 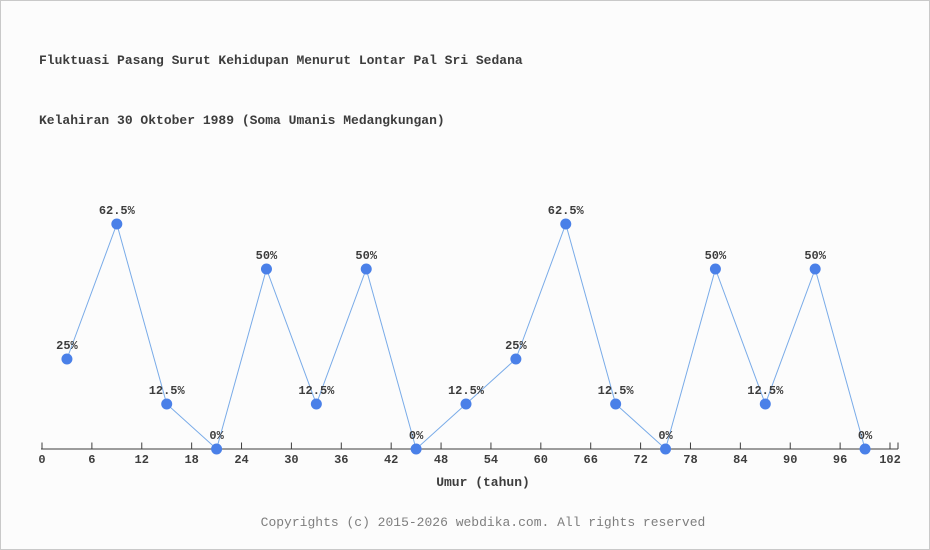 What do you see at coordinates (640, 460) in the screenshot?
I see `x-axis-tick-label: 72` at bounding box center [640, 460].